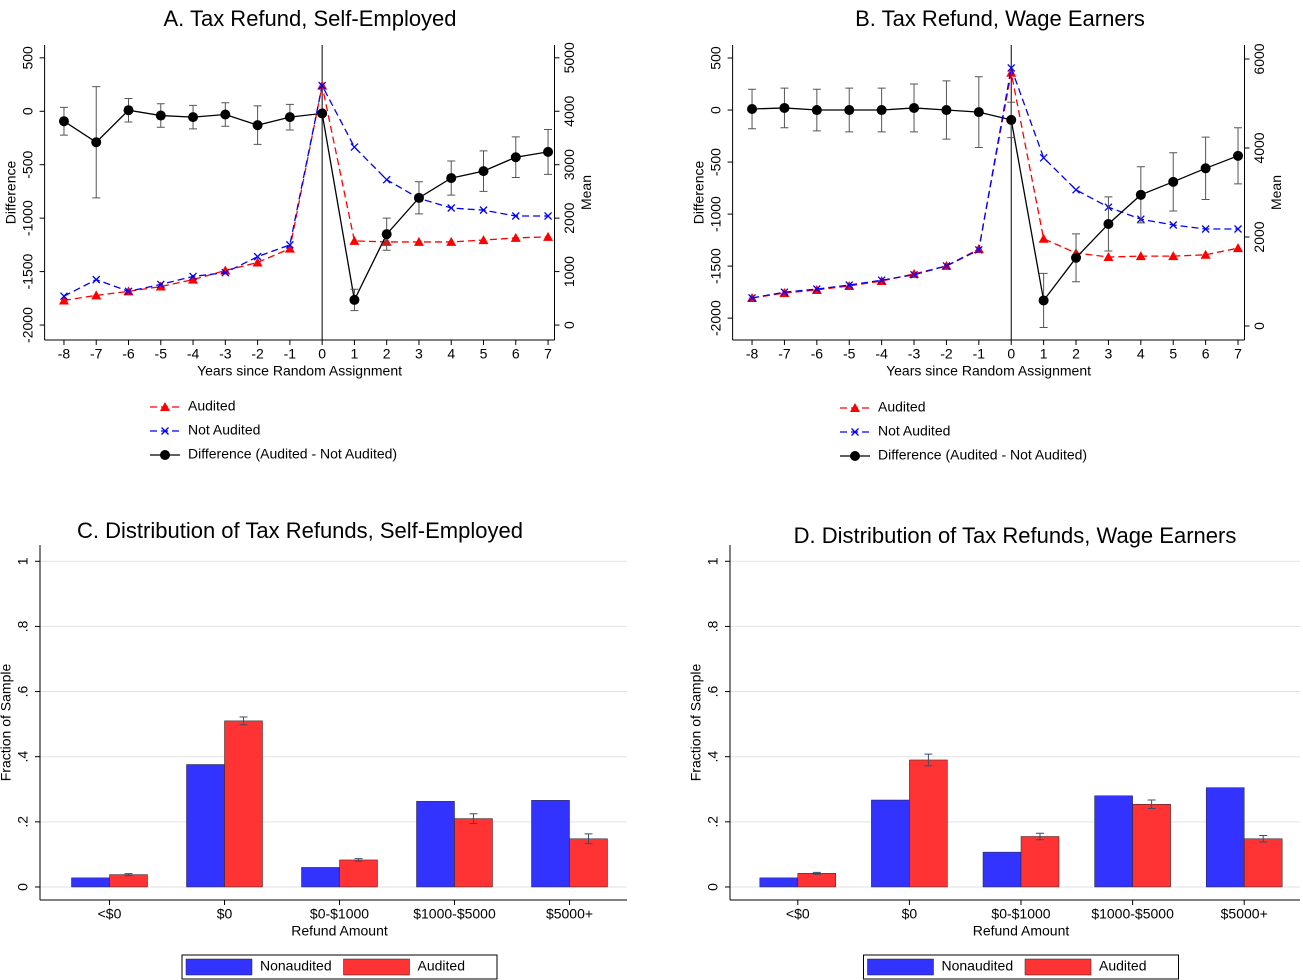 The width and height of the screenshot is (1303, 980). What do you see at coordinates (1259, 58) in the screenshot?
I see `y2-tick-label: 6000` at bounding box center [1259, 58].